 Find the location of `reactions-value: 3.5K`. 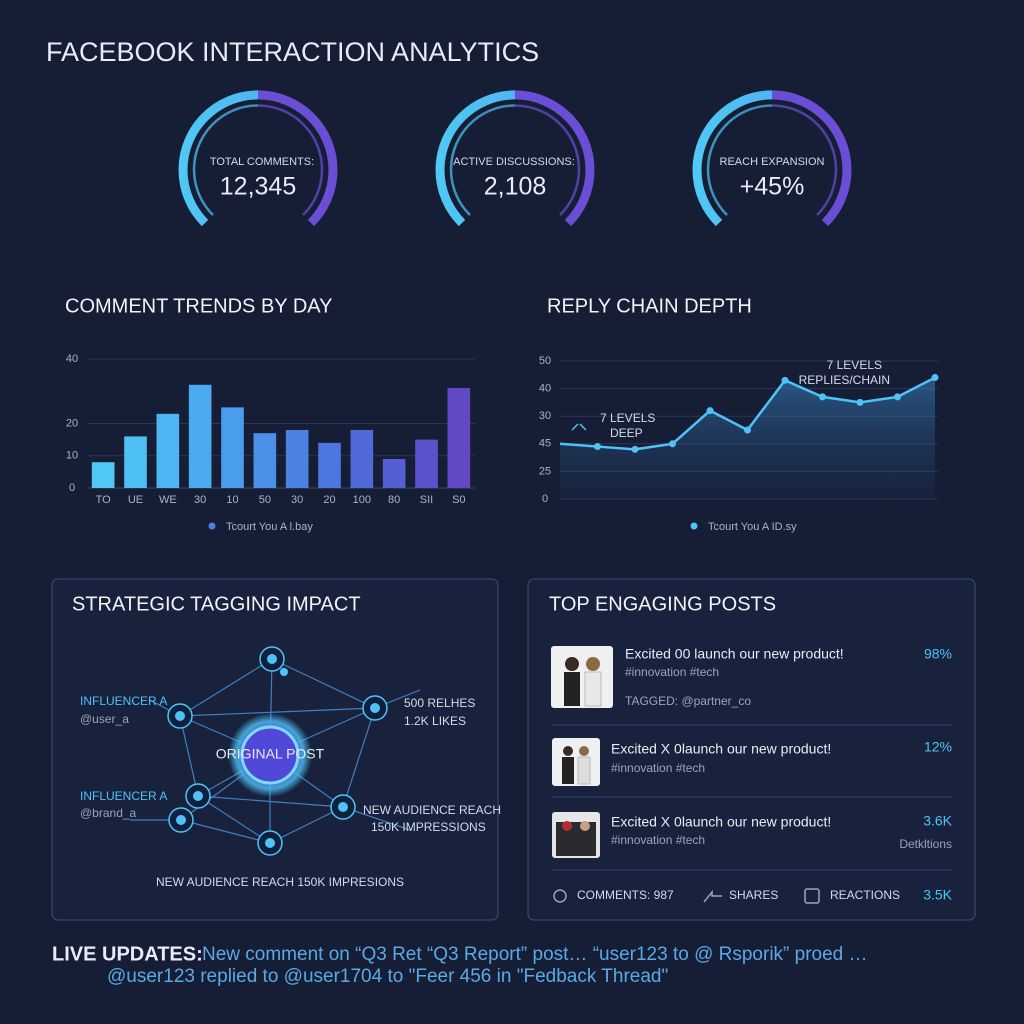

reactions-value: 3.5K is located at coordinates (937, 895).